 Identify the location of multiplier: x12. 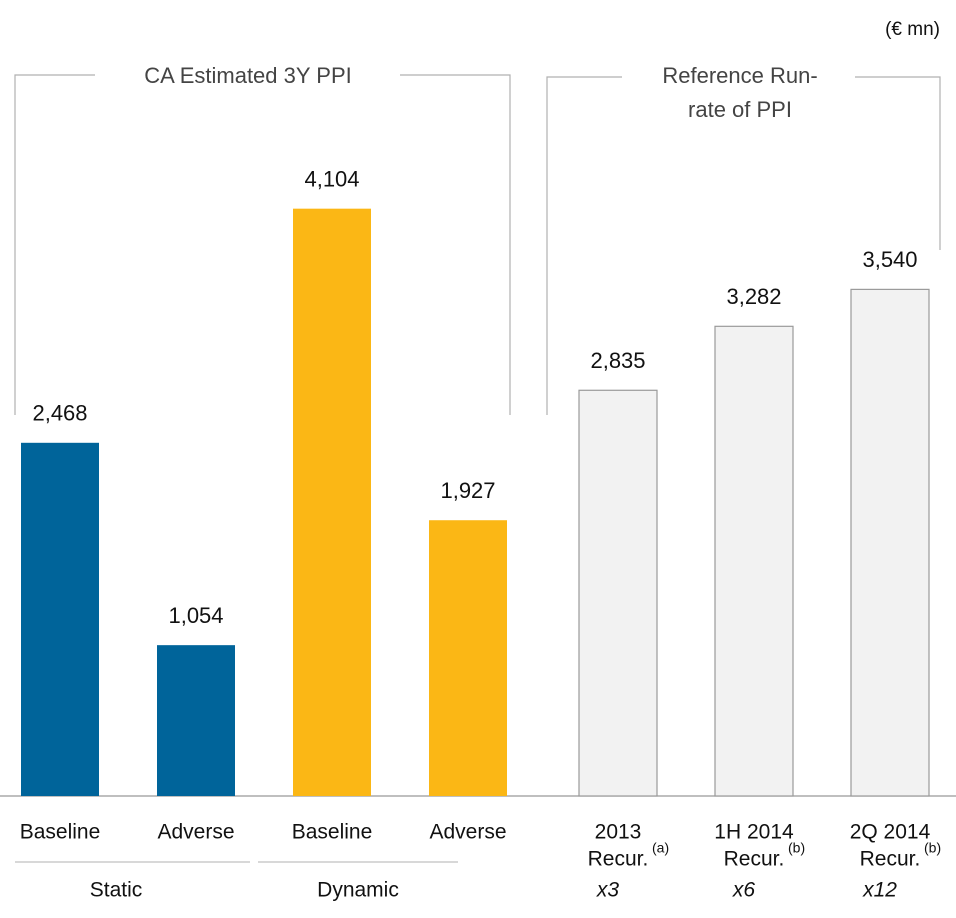
(879, 890).